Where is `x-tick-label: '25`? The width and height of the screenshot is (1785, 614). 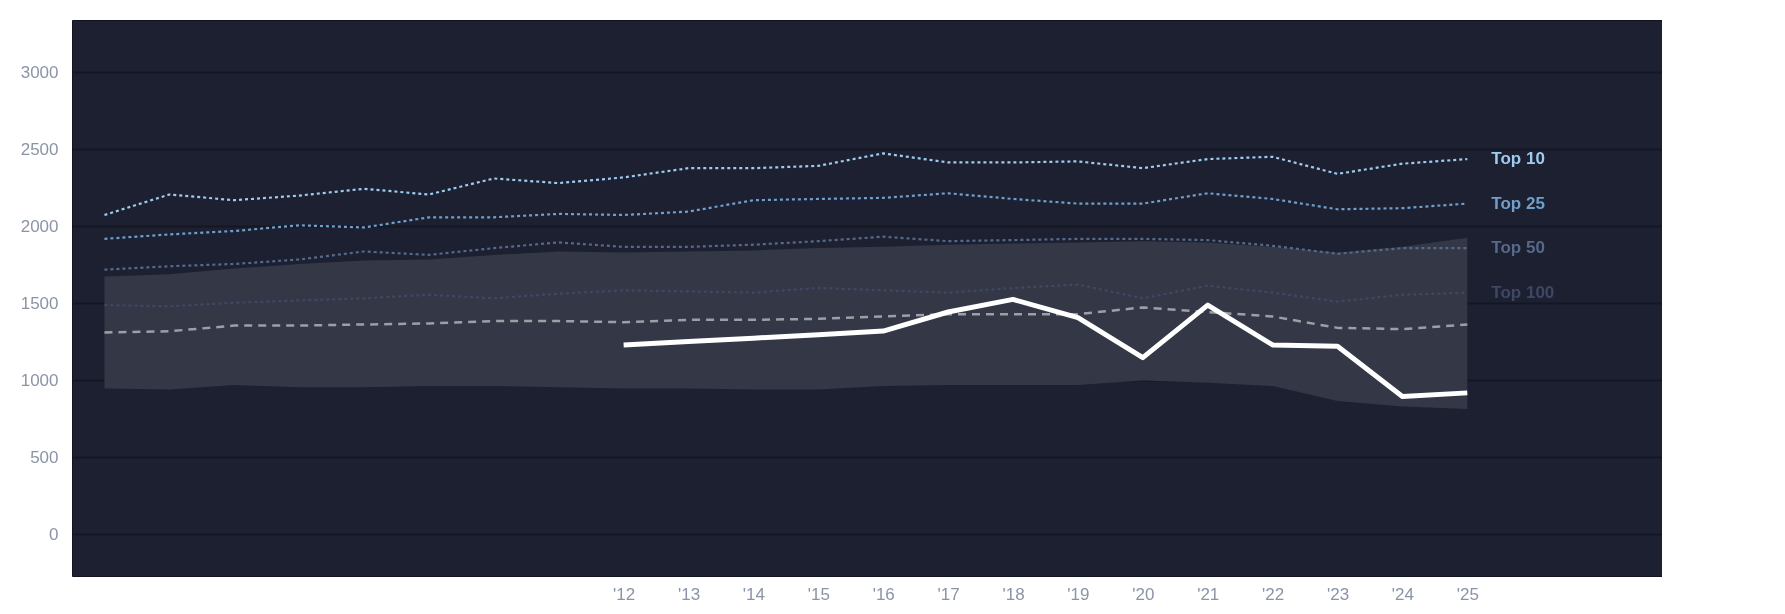
x-tick-label: '25 is located at coordinates (1467, 594).